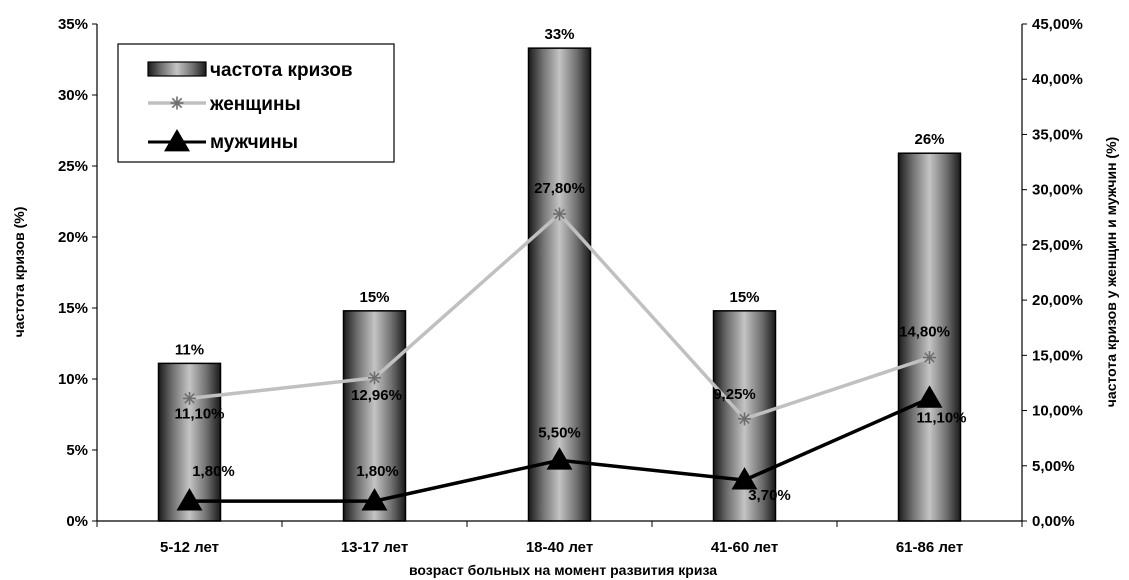 This screenshot has width=1129, height=580. Describe the element at coordinates (73, 379) in the screenshot. I see `y-tick-label: 10%` at that location.